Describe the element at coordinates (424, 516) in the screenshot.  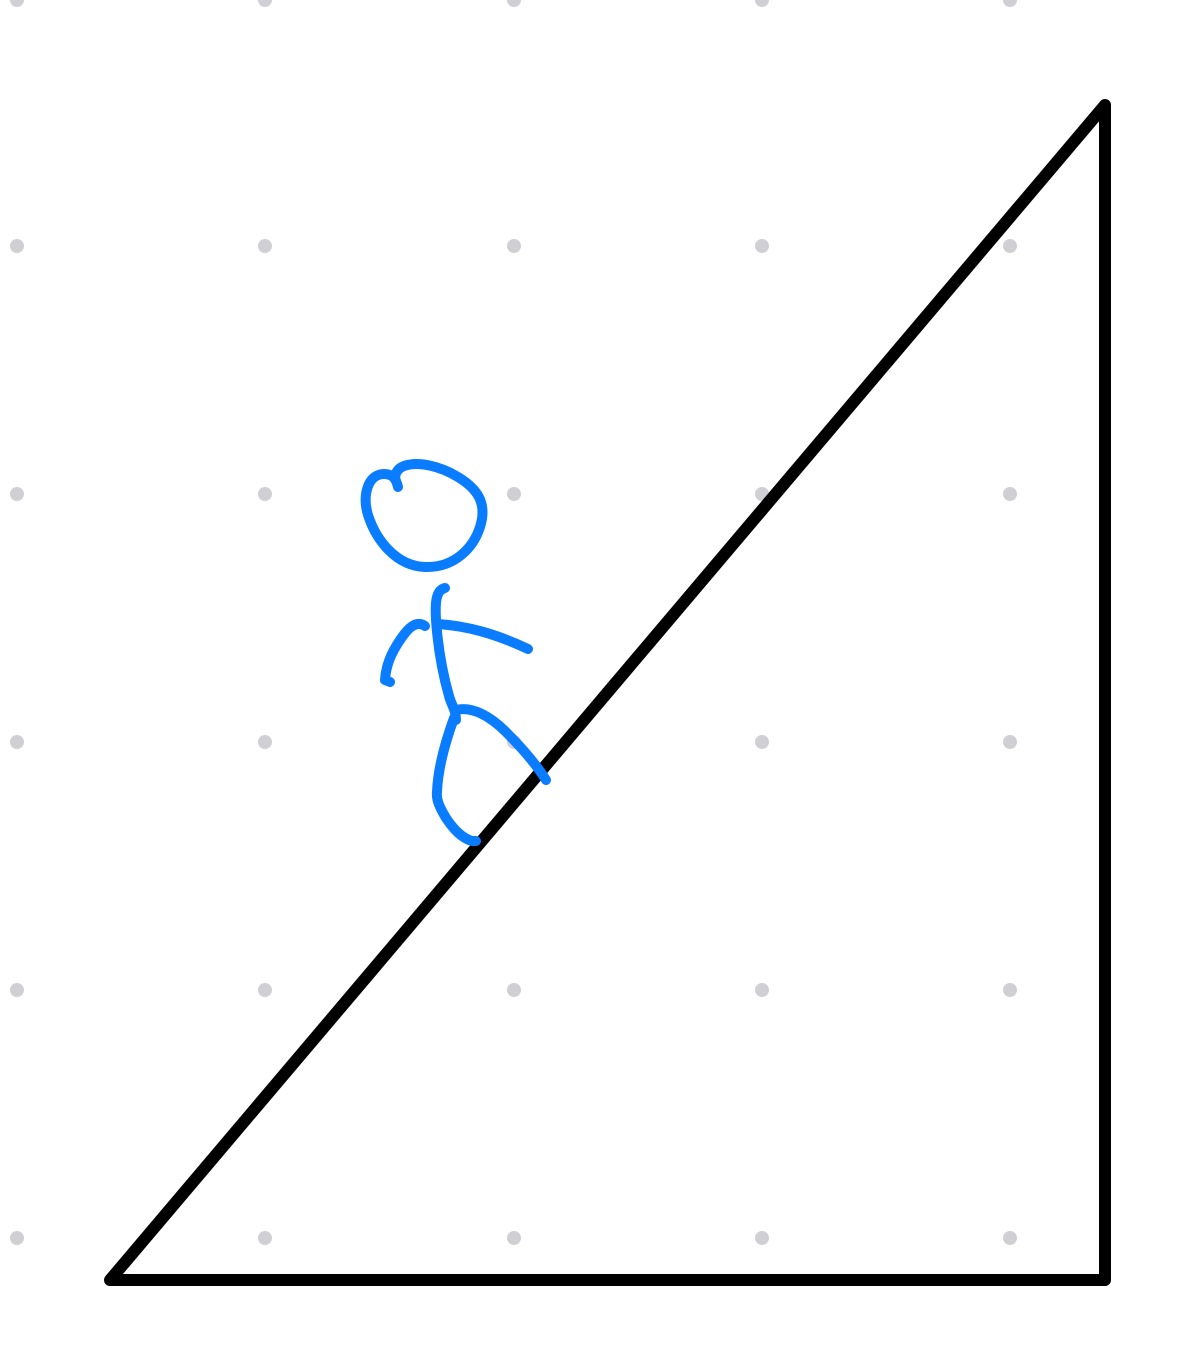
I see `figure-head` at that location.